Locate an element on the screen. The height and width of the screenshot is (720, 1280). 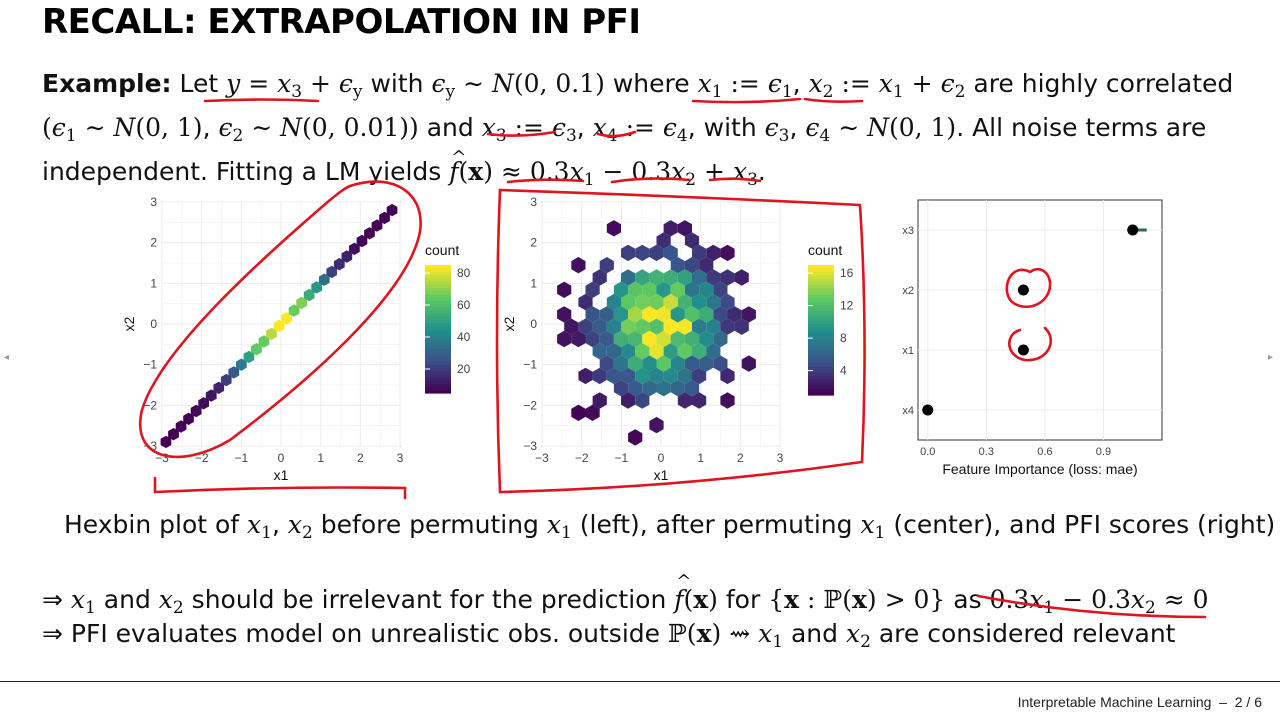
footer: Interpretable Machine Learning – 2 / 6 is located at coordinates (1139, 702).